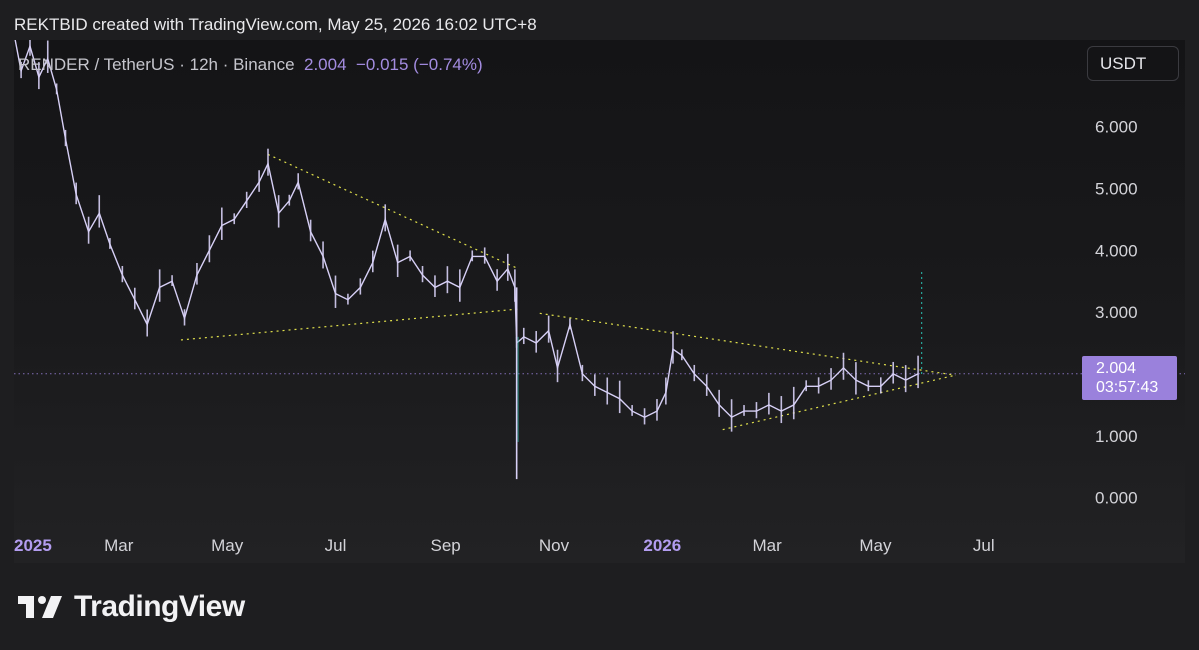  I want to click on y-tick-label: 0.000, so click(1116, 498).